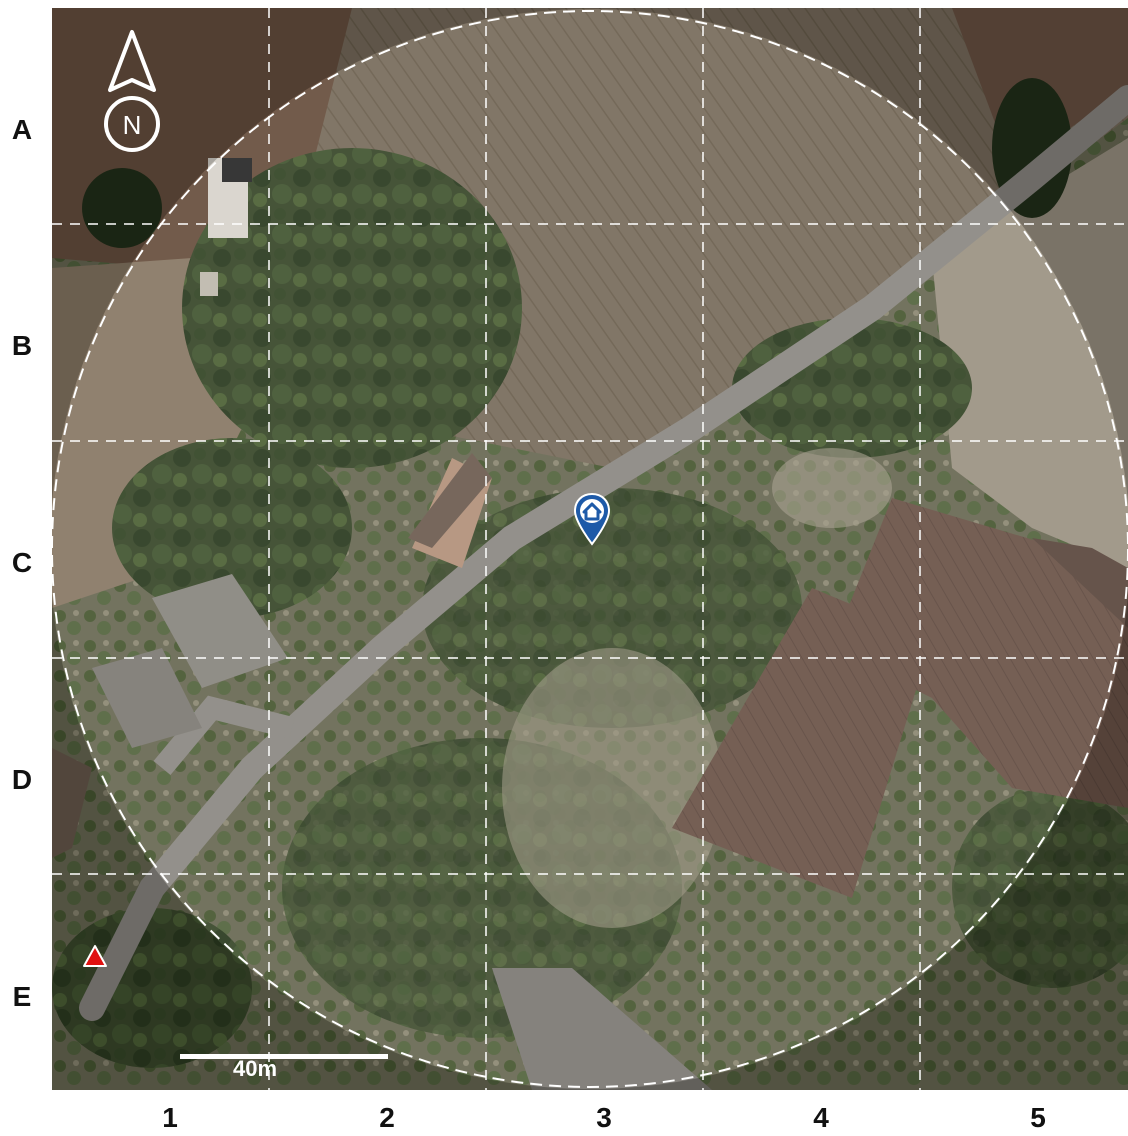 The width and height of the screenshot is (1128, 1136). What do you see at coordinates (1038, 1117) in the screenshot?
I see `col-label-5: 5` at bounding box center [1038, 1117].